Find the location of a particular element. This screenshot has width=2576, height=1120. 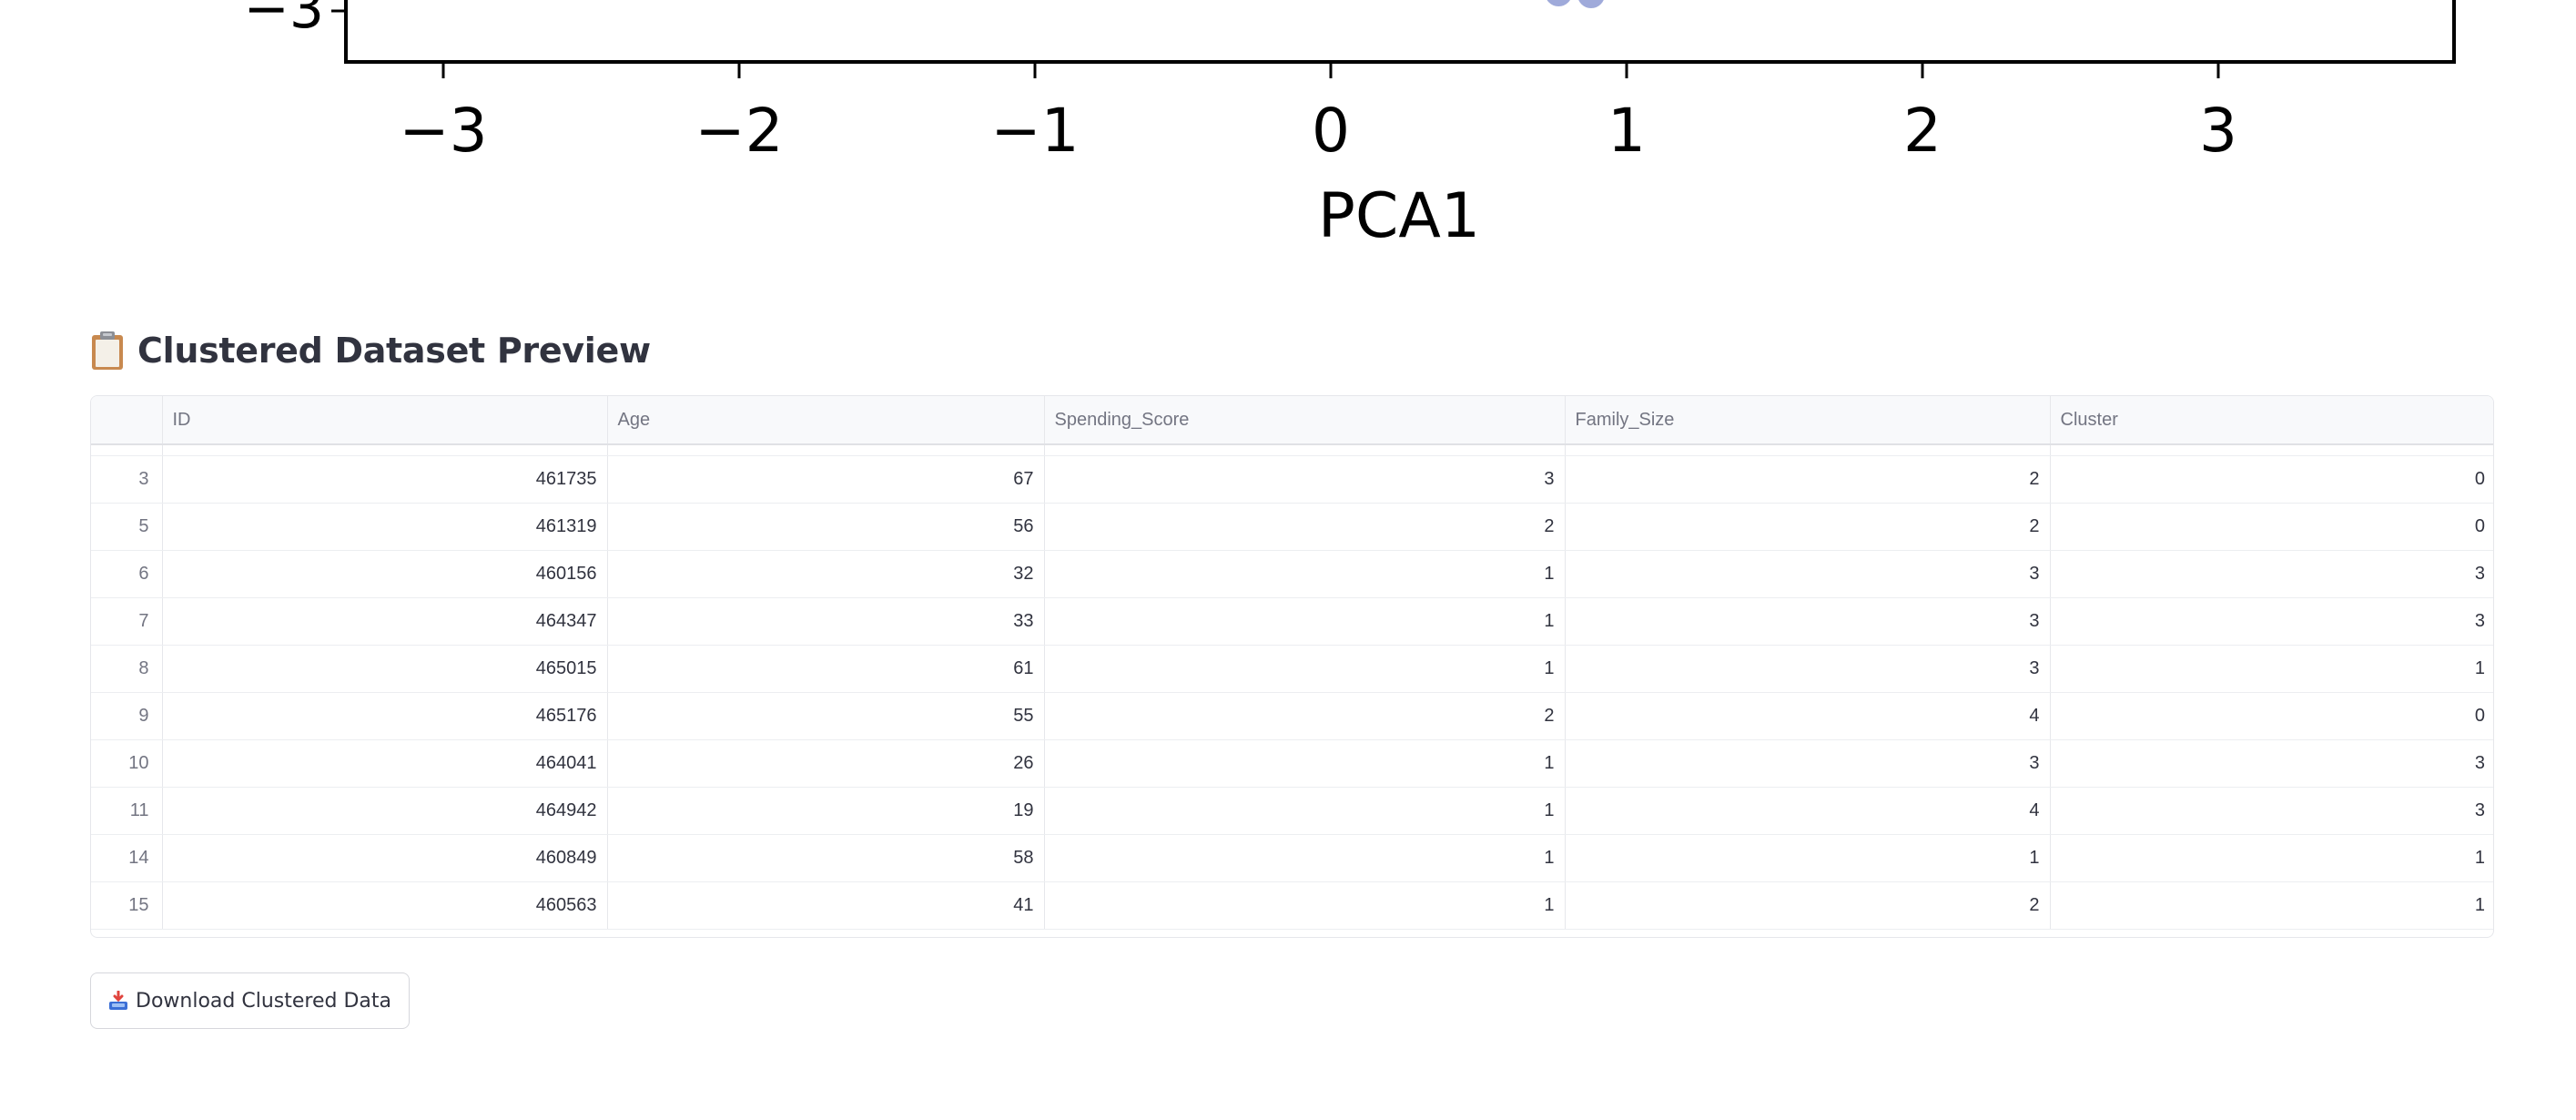

table-row: 10 464041 26 1 3 3 is located at coordinates (1292, 763).